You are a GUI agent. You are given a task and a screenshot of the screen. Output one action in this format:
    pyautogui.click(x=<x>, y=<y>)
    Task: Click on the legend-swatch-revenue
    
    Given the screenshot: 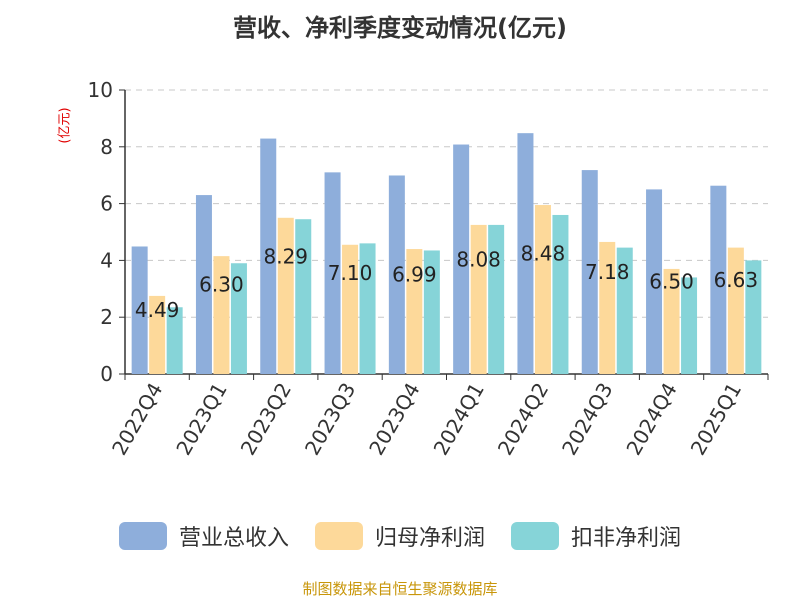 What is the action you would take?
    pyautogui.click(x=142, y=536)
    